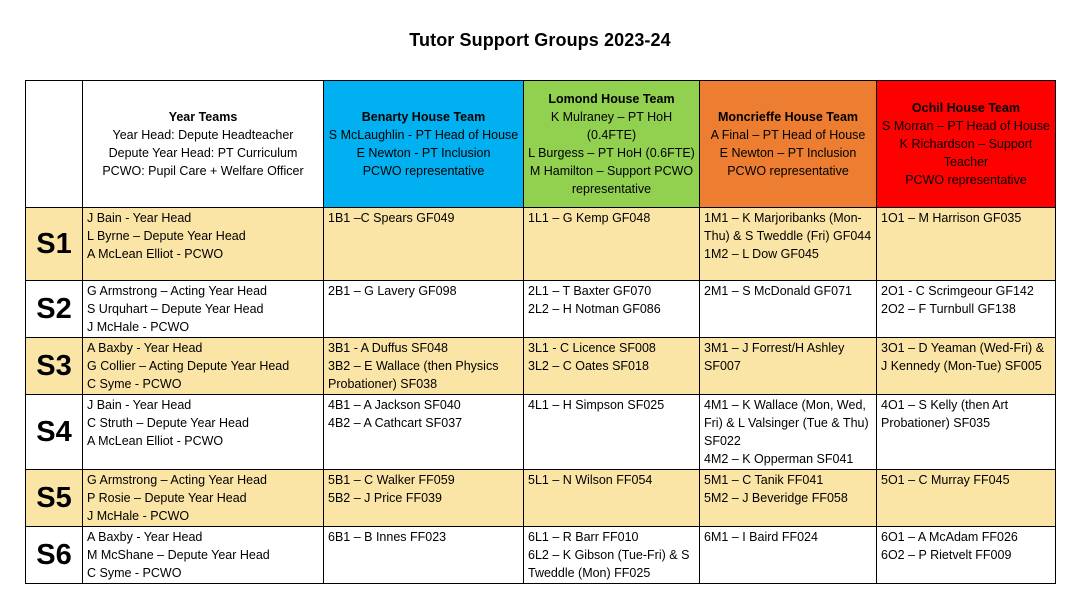 This screenshot has height=612, width=1080. I want to click on cell-lomond: 5L1 – N Wilson FF054, so click(611, 498).